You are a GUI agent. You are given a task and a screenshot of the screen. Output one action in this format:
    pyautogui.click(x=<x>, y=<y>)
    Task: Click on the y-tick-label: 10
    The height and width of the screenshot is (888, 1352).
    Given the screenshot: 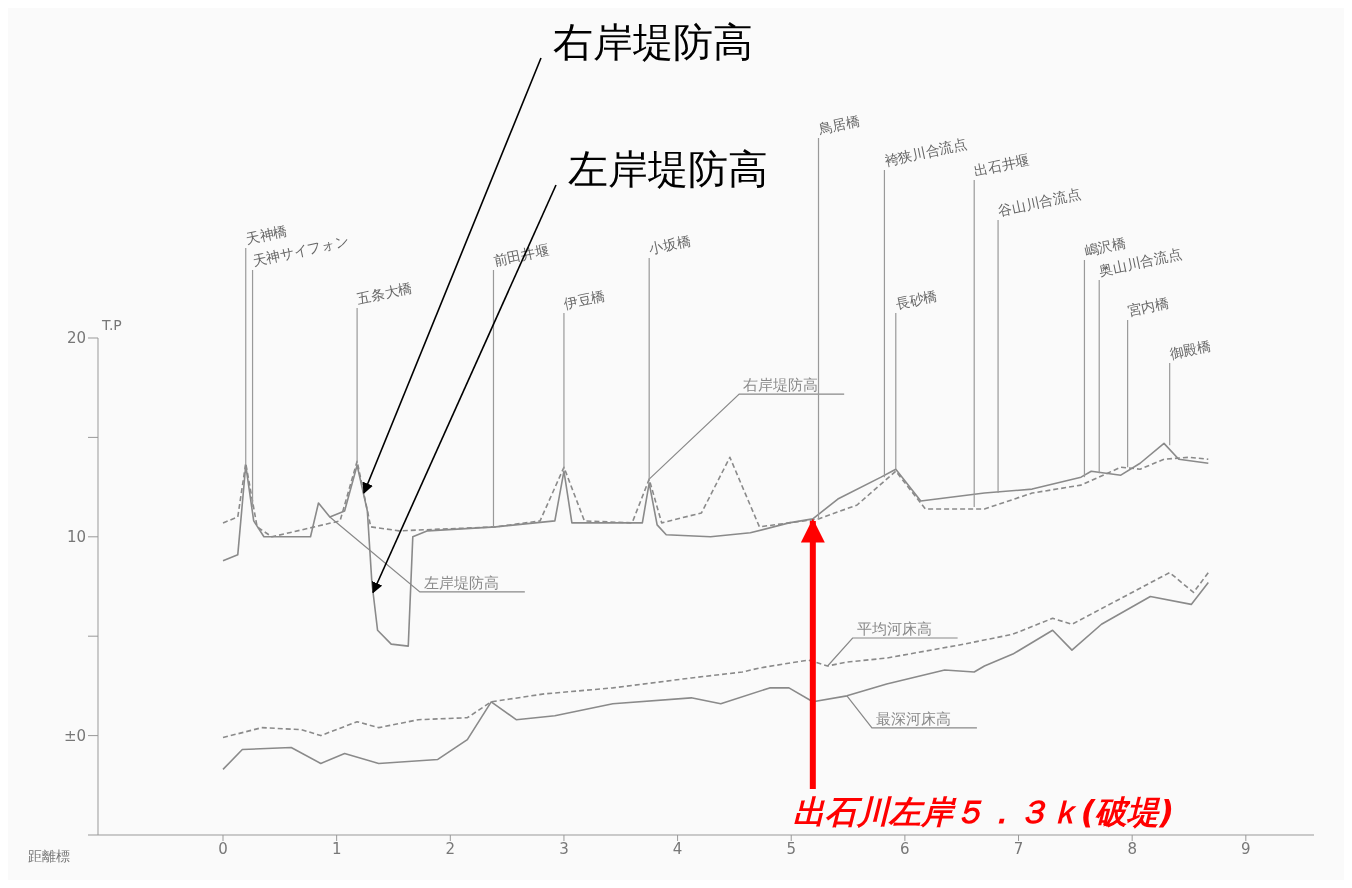 What is the action you would take?
    pyautogui.click(x=76, y=537)
    